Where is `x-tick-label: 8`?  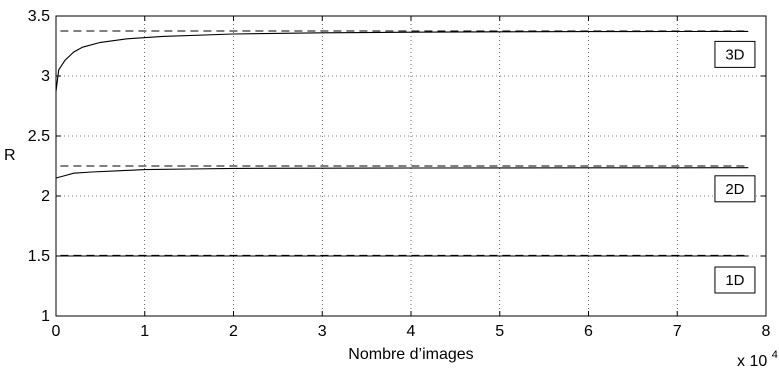
x-tick-label: 8 is located at coordinates (766, 331).